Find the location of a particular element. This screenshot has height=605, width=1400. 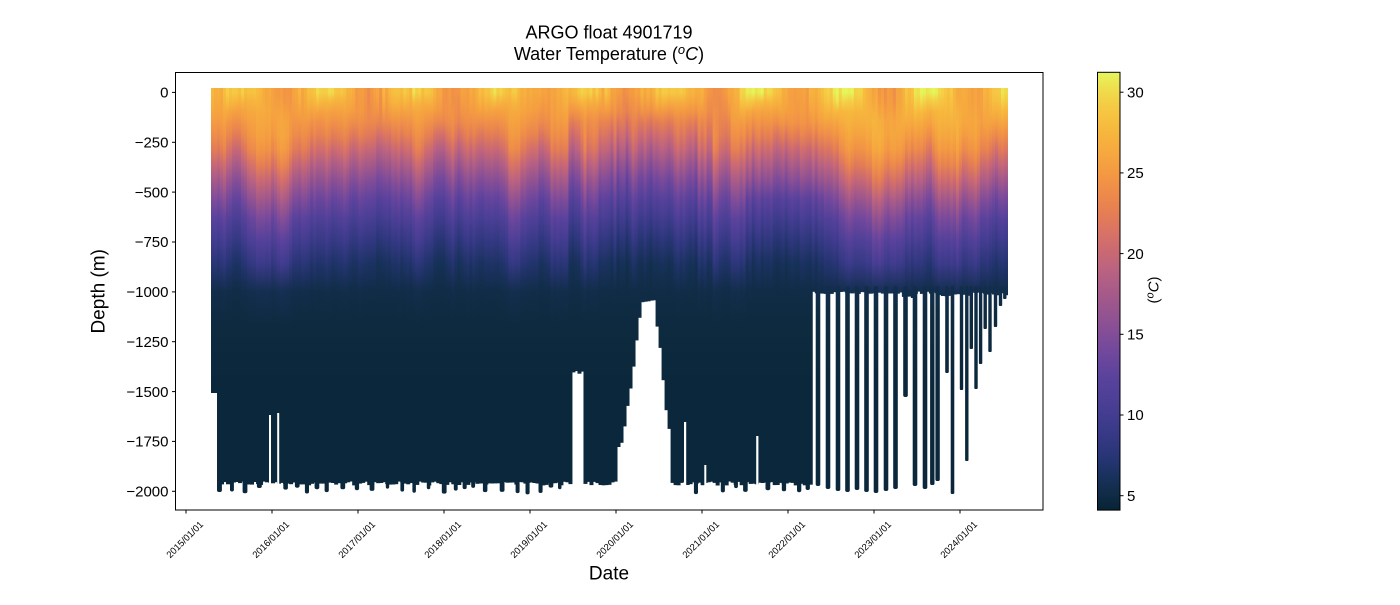

svg-text: Depth (m) is located at coordinates (99, 291).